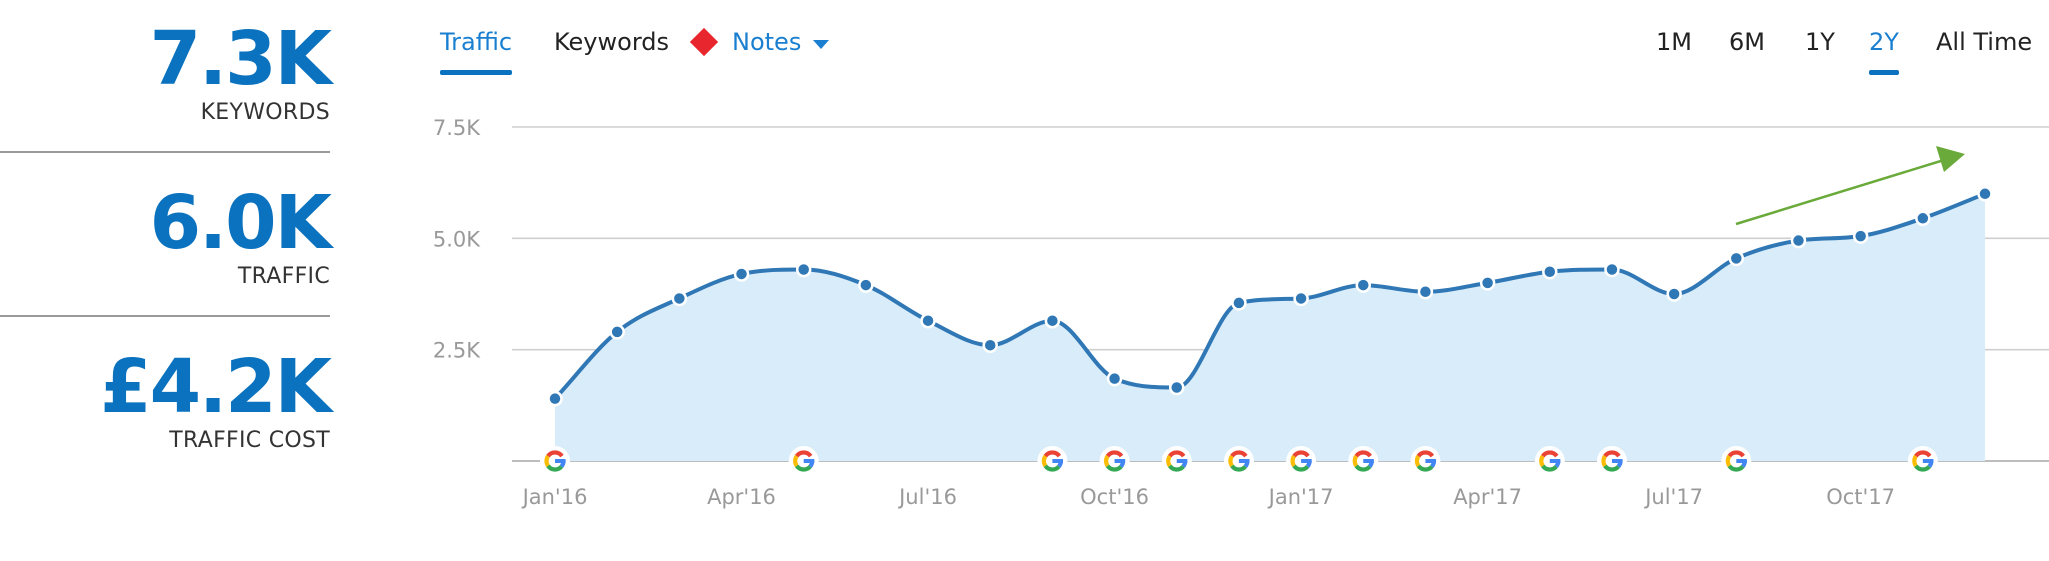  What do you see at coordinates (1840, 192) in the screenshot?
I see `trend-arrow-line` at bounding box center [1840, 192].